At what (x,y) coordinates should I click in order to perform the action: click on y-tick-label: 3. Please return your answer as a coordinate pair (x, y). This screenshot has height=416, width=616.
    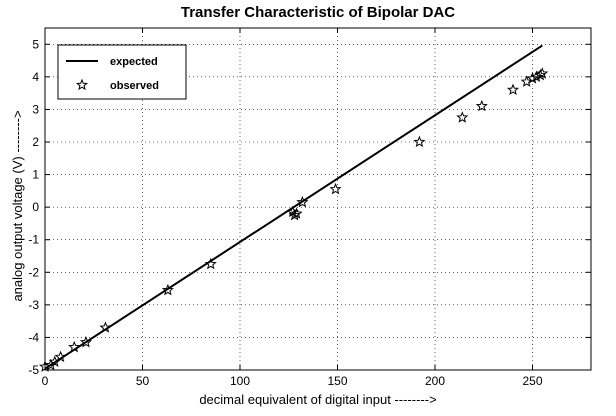
    Looking at the image, I should click on (35, 109).